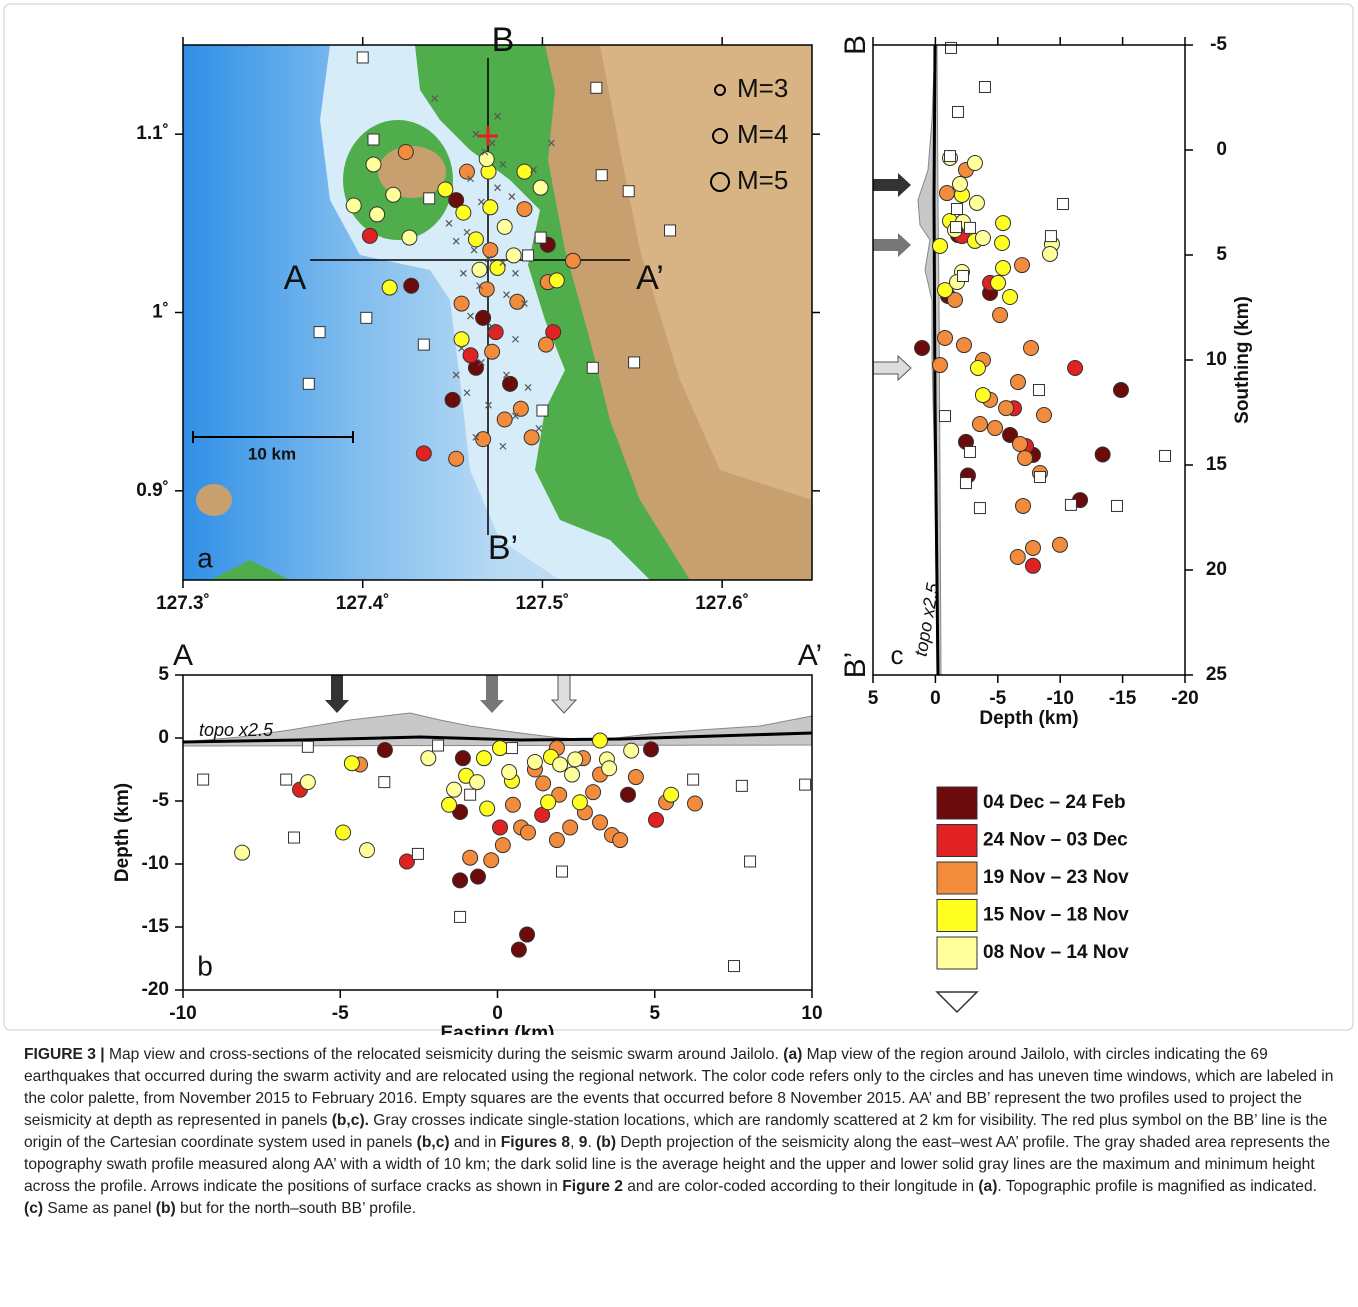 The width and height of the screenshot is (1358, 1307). Describe the element at coordinates (363, 603) in the screenshot. I see `x-tick-label: 127.4˚` at that location.